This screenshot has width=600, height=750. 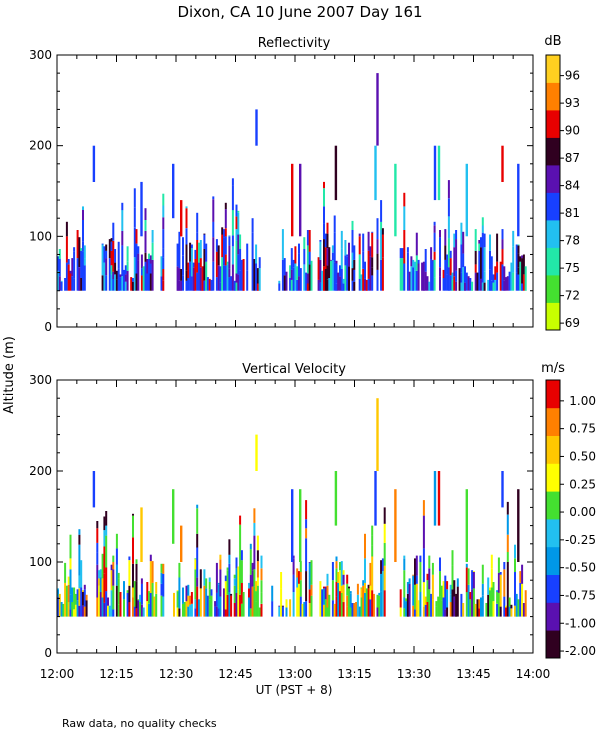 I want to click on colorbar-frame, so click(x=553, y=192).